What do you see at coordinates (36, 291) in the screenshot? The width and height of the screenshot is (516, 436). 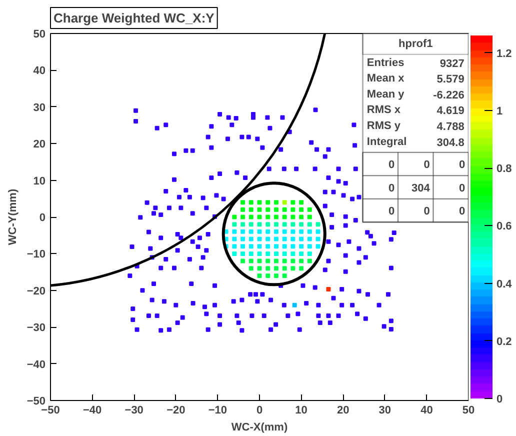 I see `y-tick-label: −20` at bounding box center [36, 291].